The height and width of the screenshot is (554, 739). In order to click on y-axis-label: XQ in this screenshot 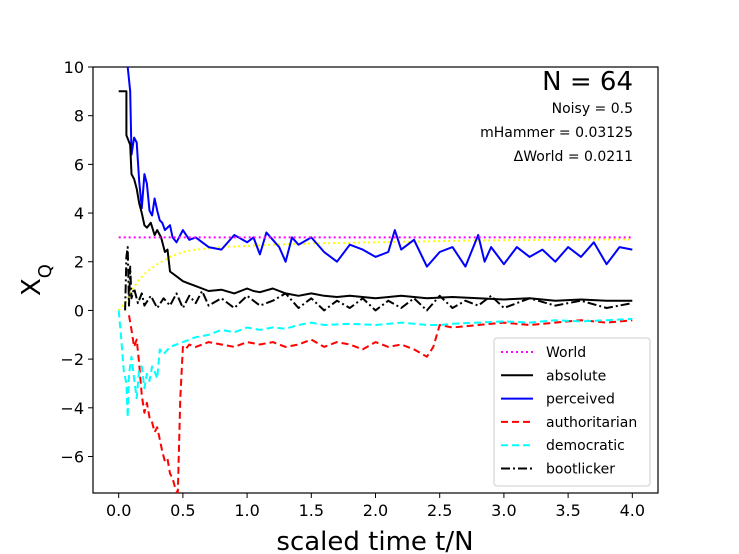, I will do `click(36, 280)`.